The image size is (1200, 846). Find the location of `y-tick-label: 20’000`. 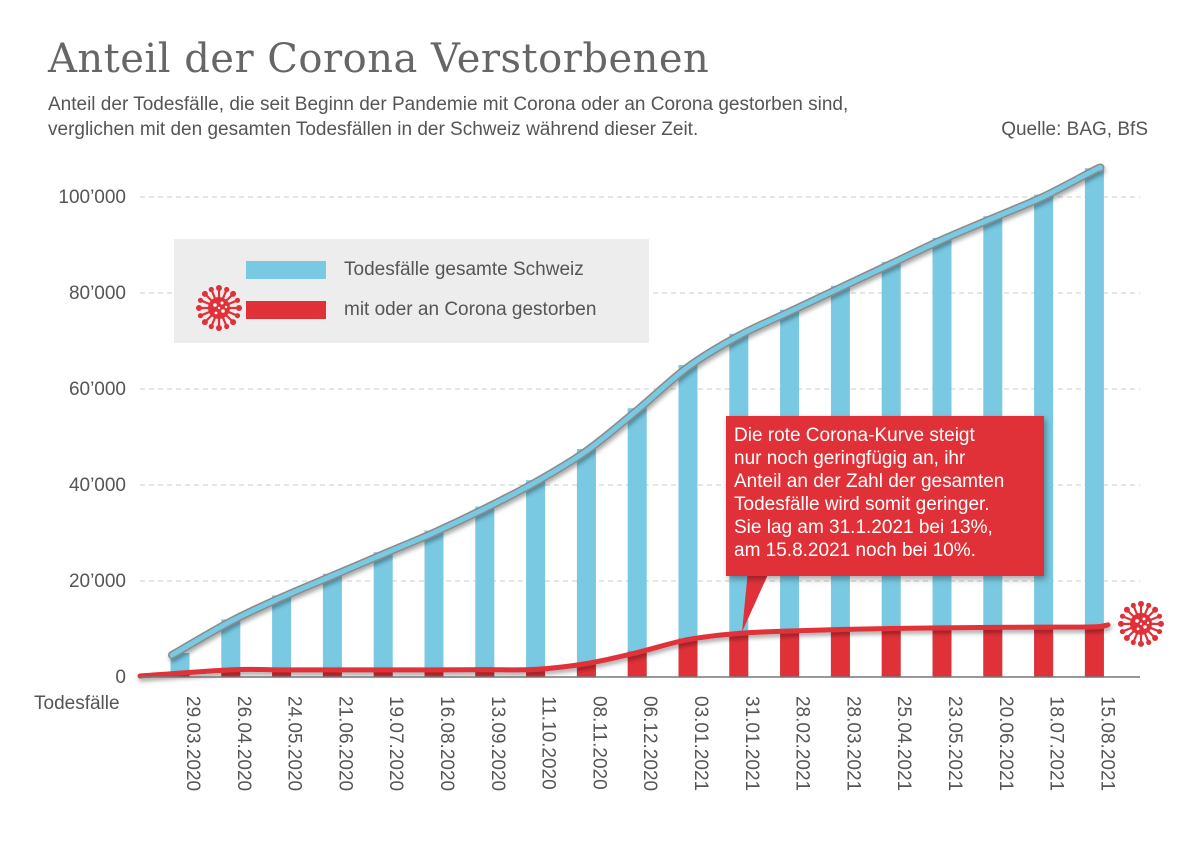

y-tick-label: 20’000 is located at coordinates (97, 581).